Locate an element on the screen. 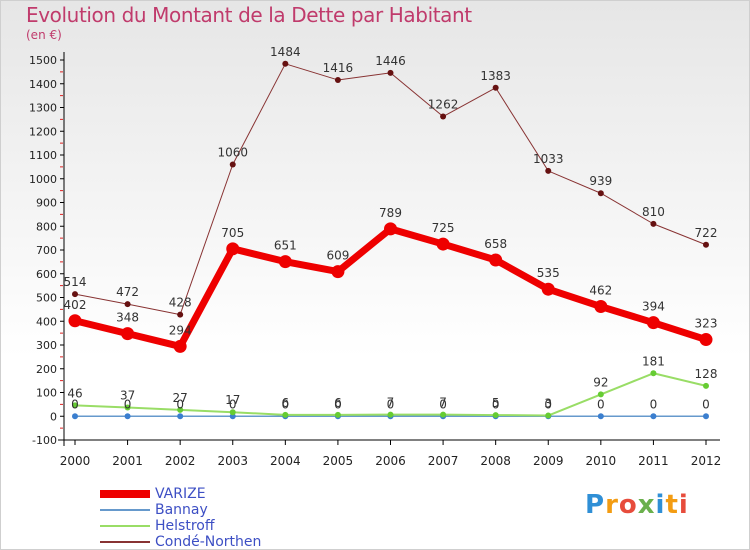 This screenshot has height=550, width=750. y-tick-label: 300 is located at coordinates (46, 345).